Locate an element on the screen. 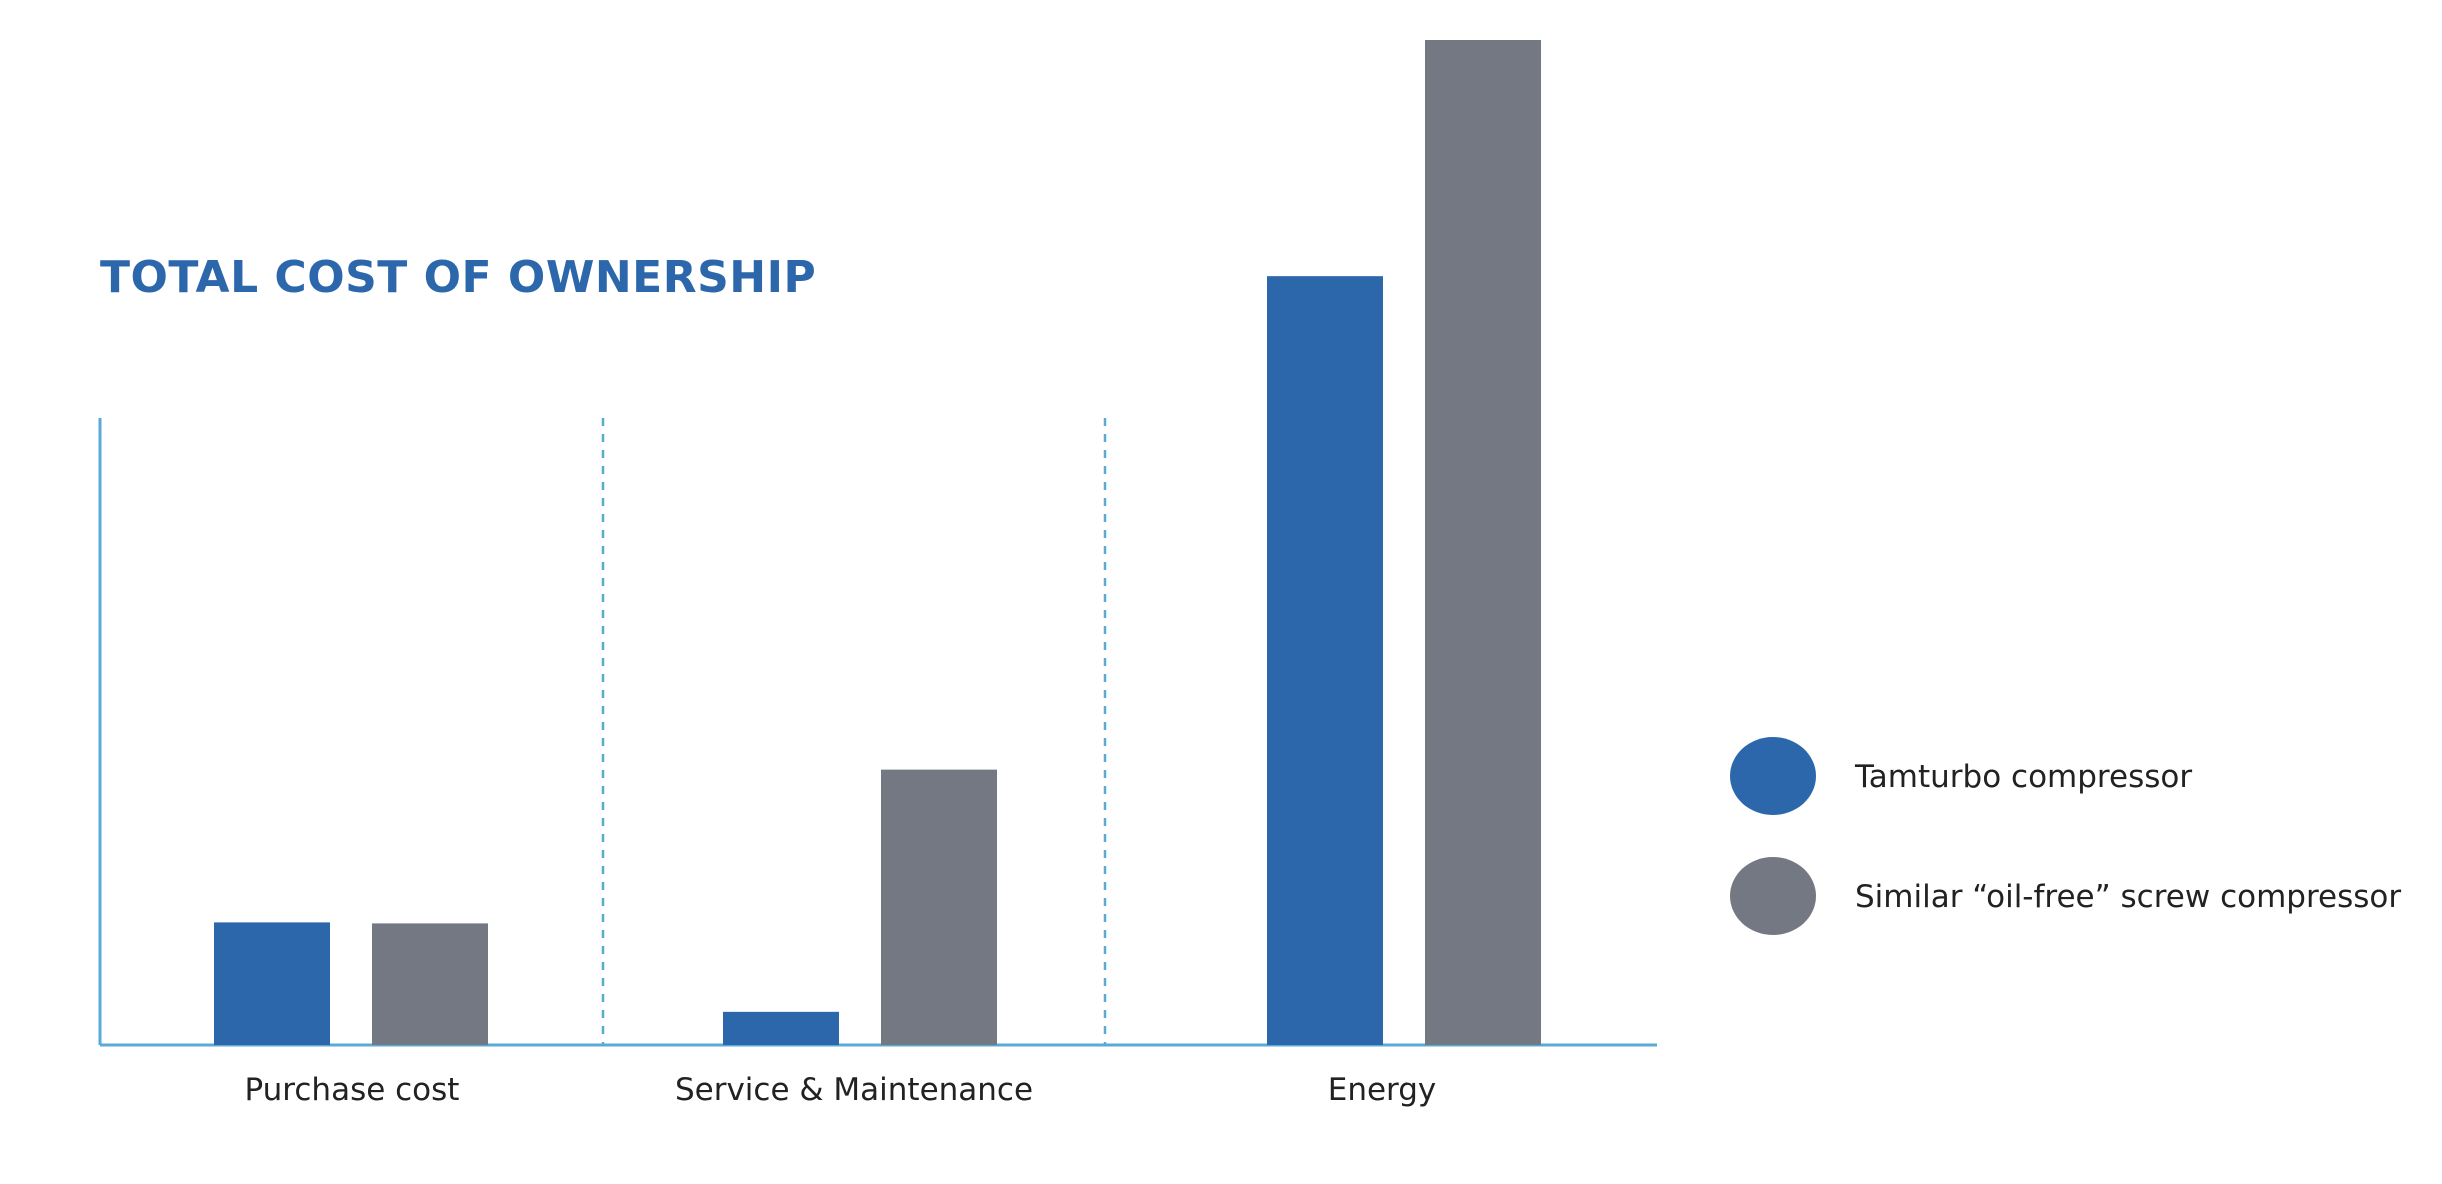 The width and height of the screenshot is (2442, 1184). legend-label-2: Similar “oil-free” screw compressor is located at coordinates (2128, 897).